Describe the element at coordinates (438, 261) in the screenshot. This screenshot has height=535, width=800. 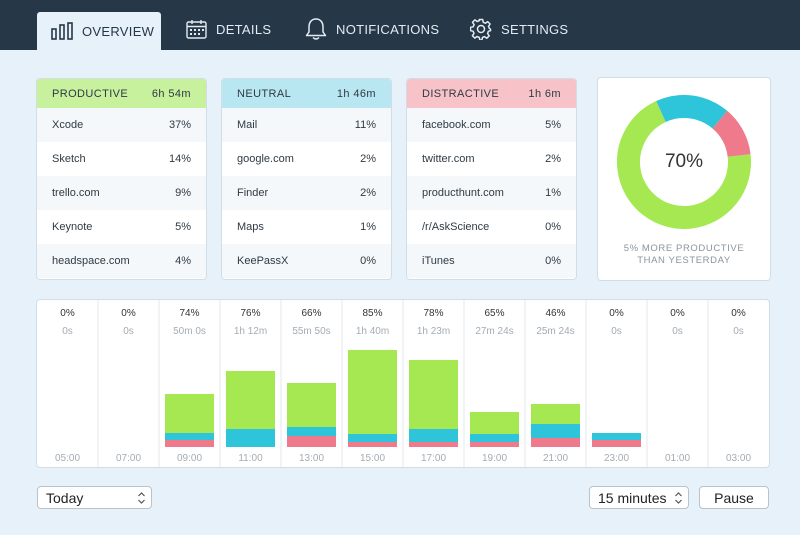
I see `app-name: iTunes` at that location.